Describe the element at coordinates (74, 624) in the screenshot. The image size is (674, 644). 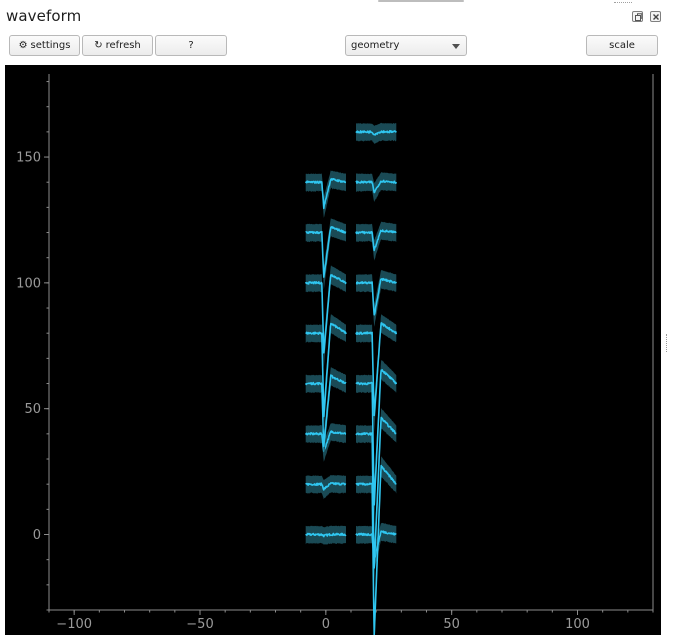
I see `x-tick-label: −100` at that location.